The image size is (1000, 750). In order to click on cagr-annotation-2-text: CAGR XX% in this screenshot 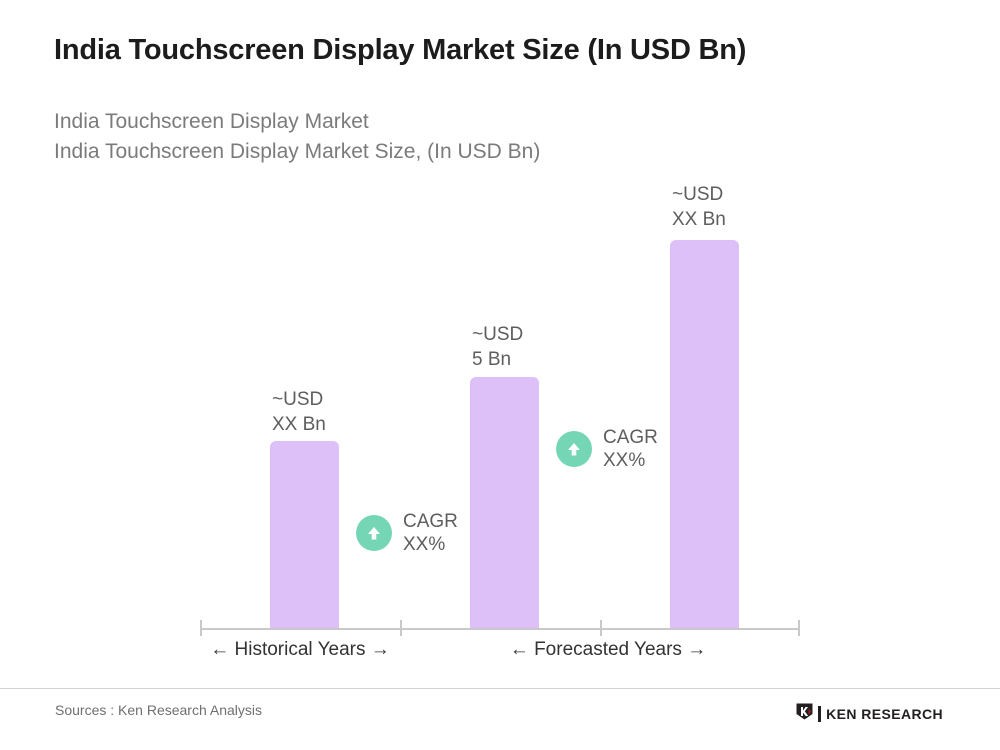, I will do `click(630, 449)`.